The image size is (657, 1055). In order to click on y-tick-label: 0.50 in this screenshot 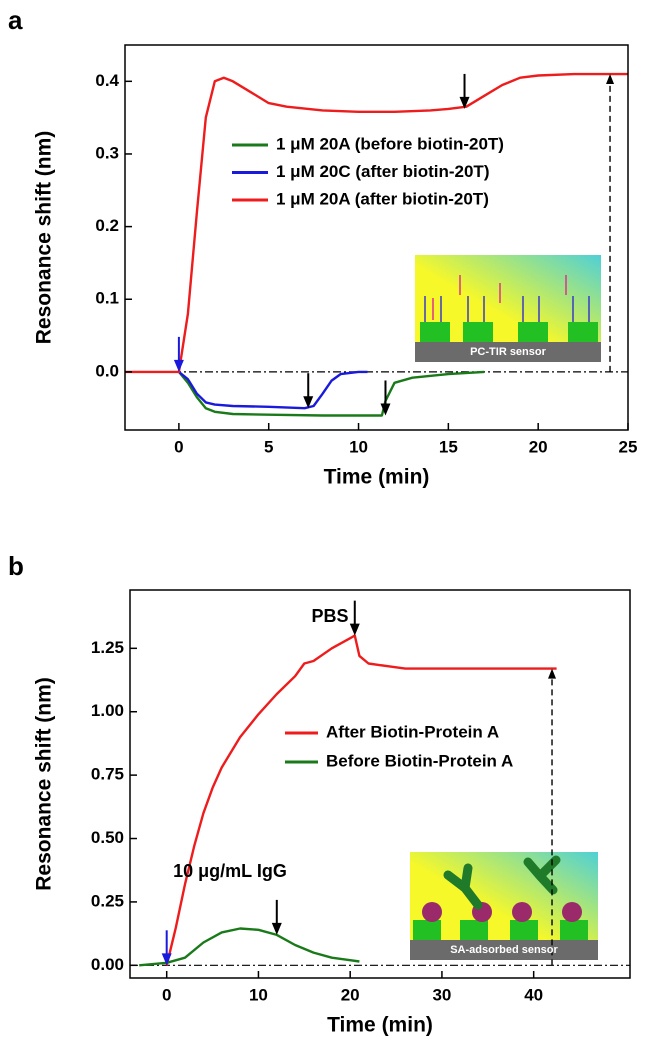, I will do `click(107, 837)`.